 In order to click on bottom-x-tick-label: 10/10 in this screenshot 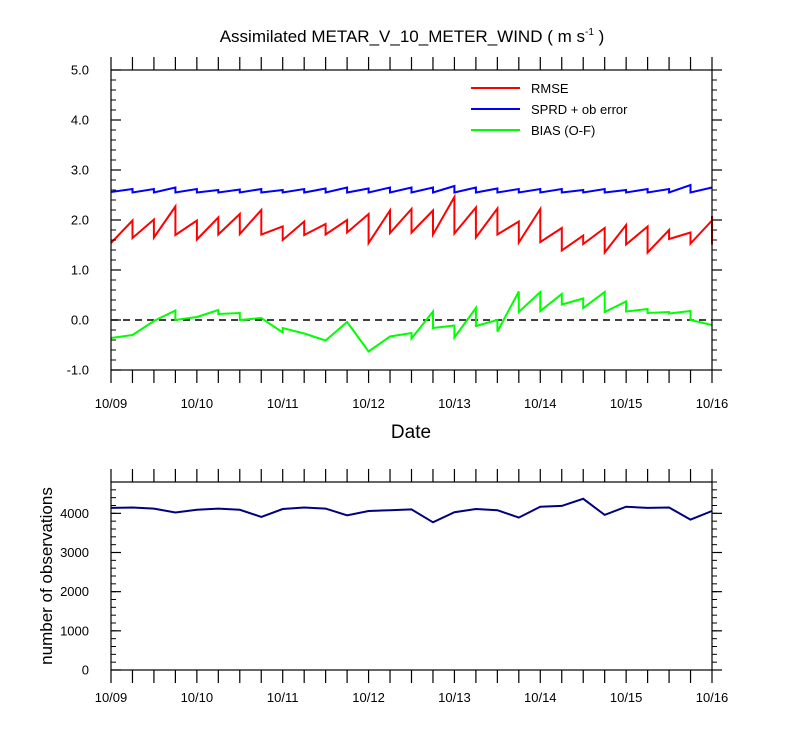, I will do `click(197, 697)`.